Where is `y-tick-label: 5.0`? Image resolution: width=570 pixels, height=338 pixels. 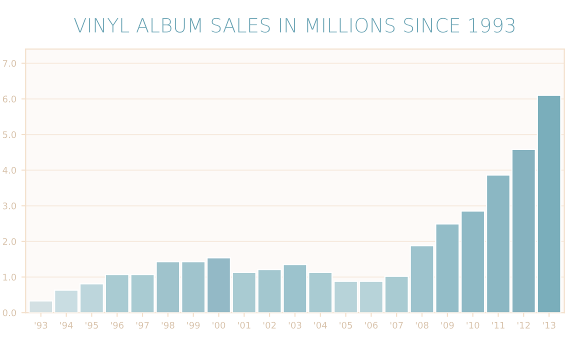 y-tick-label: 5.0 is located at coordinates (9, 134).